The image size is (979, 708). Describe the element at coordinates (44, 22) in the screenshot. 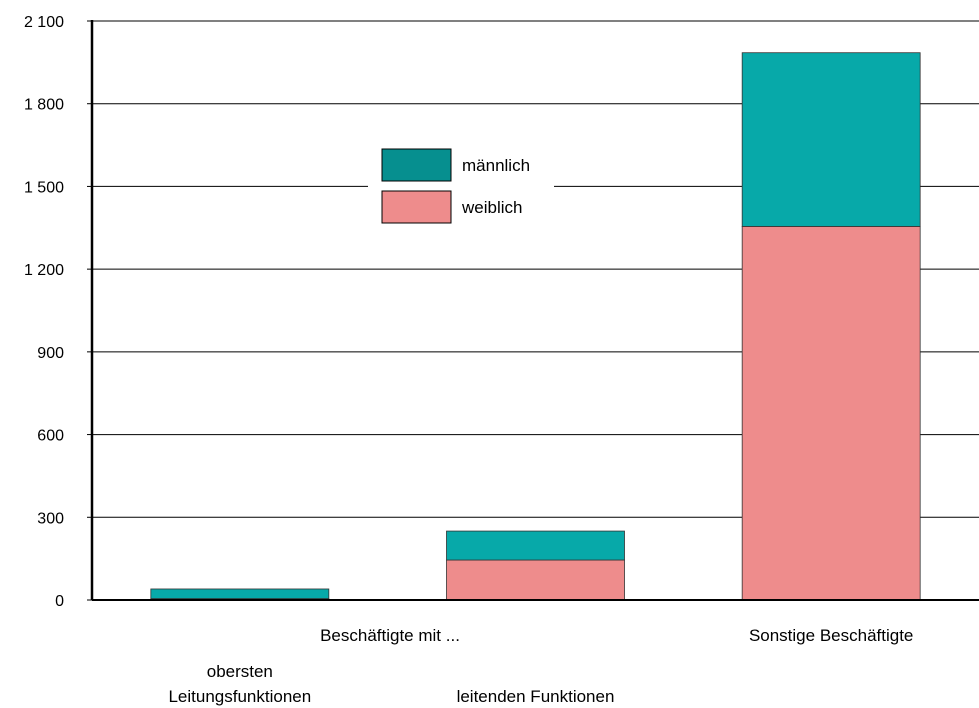

I see `y-tick-label: 2 100` at that location.